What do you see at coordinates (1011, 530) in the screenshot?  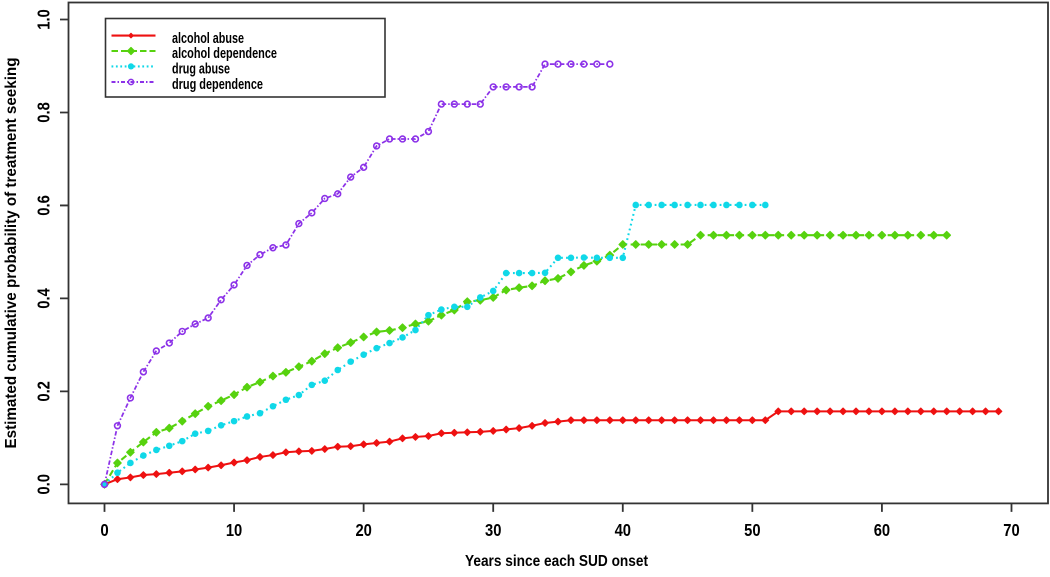 I see `svg-text: 70` at bounding box center [1011, 530].